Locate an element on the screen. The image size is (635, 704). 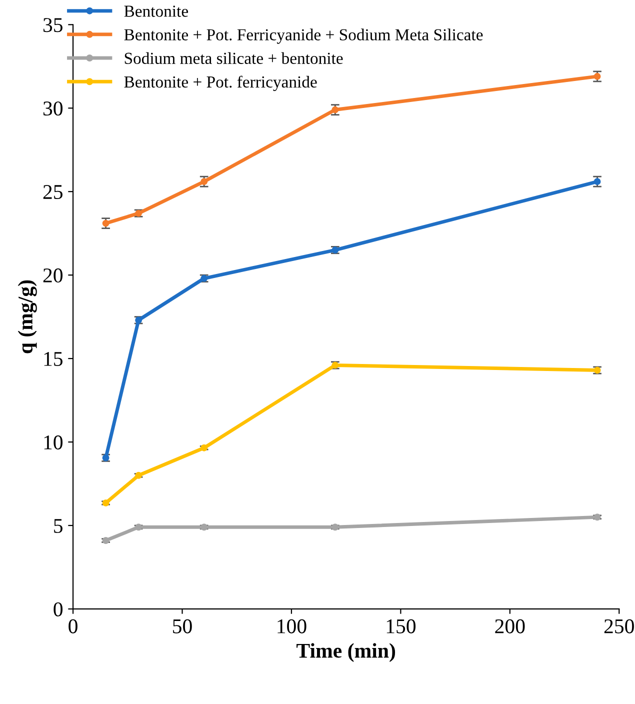
y-tick-label: 20 is located at coordinates (53, 275).